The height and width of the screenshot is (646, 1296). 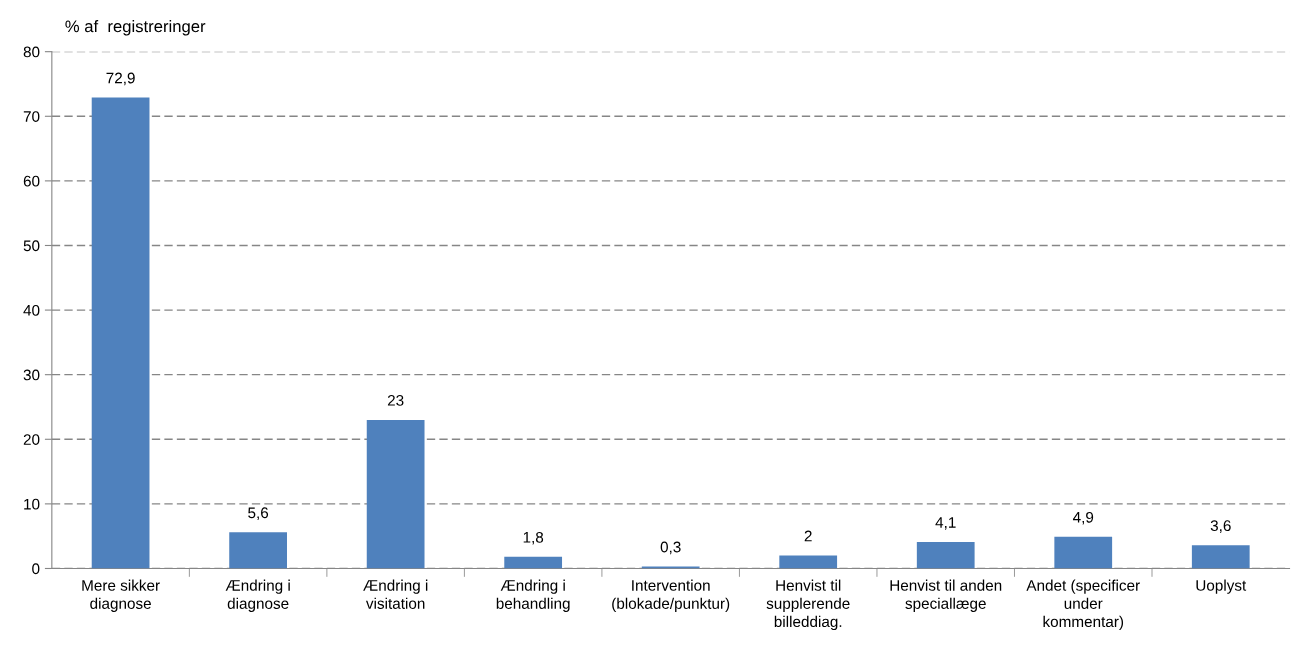 What do you see at coordinates (31, 52) in the screenshot?
I see `y-tick-label: 80` at bounding box center [31, 52].